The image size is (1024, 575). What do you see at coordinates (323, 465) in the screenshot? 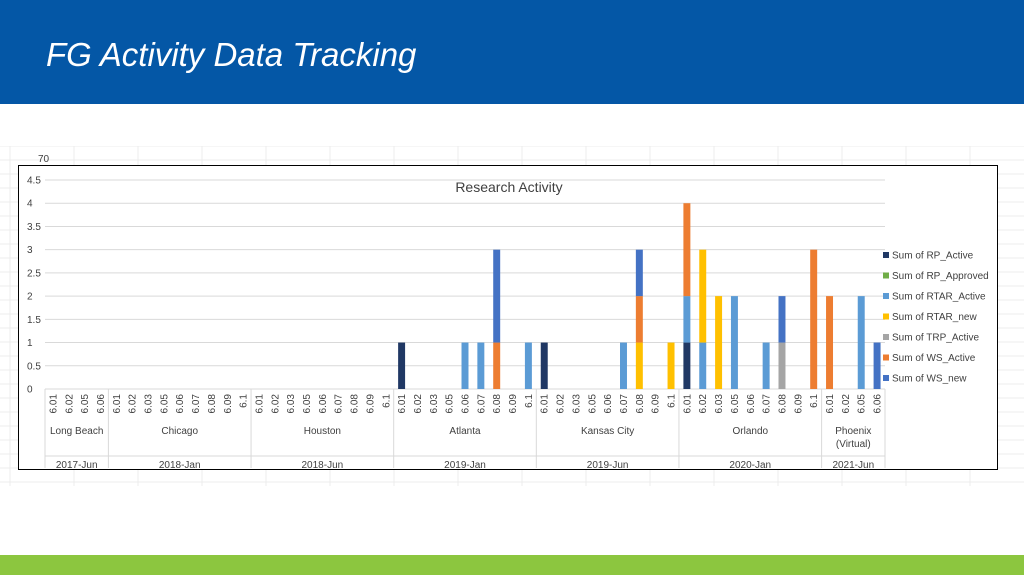
I see `date-label: 2018-Jun` at bounding box center [323, 465].